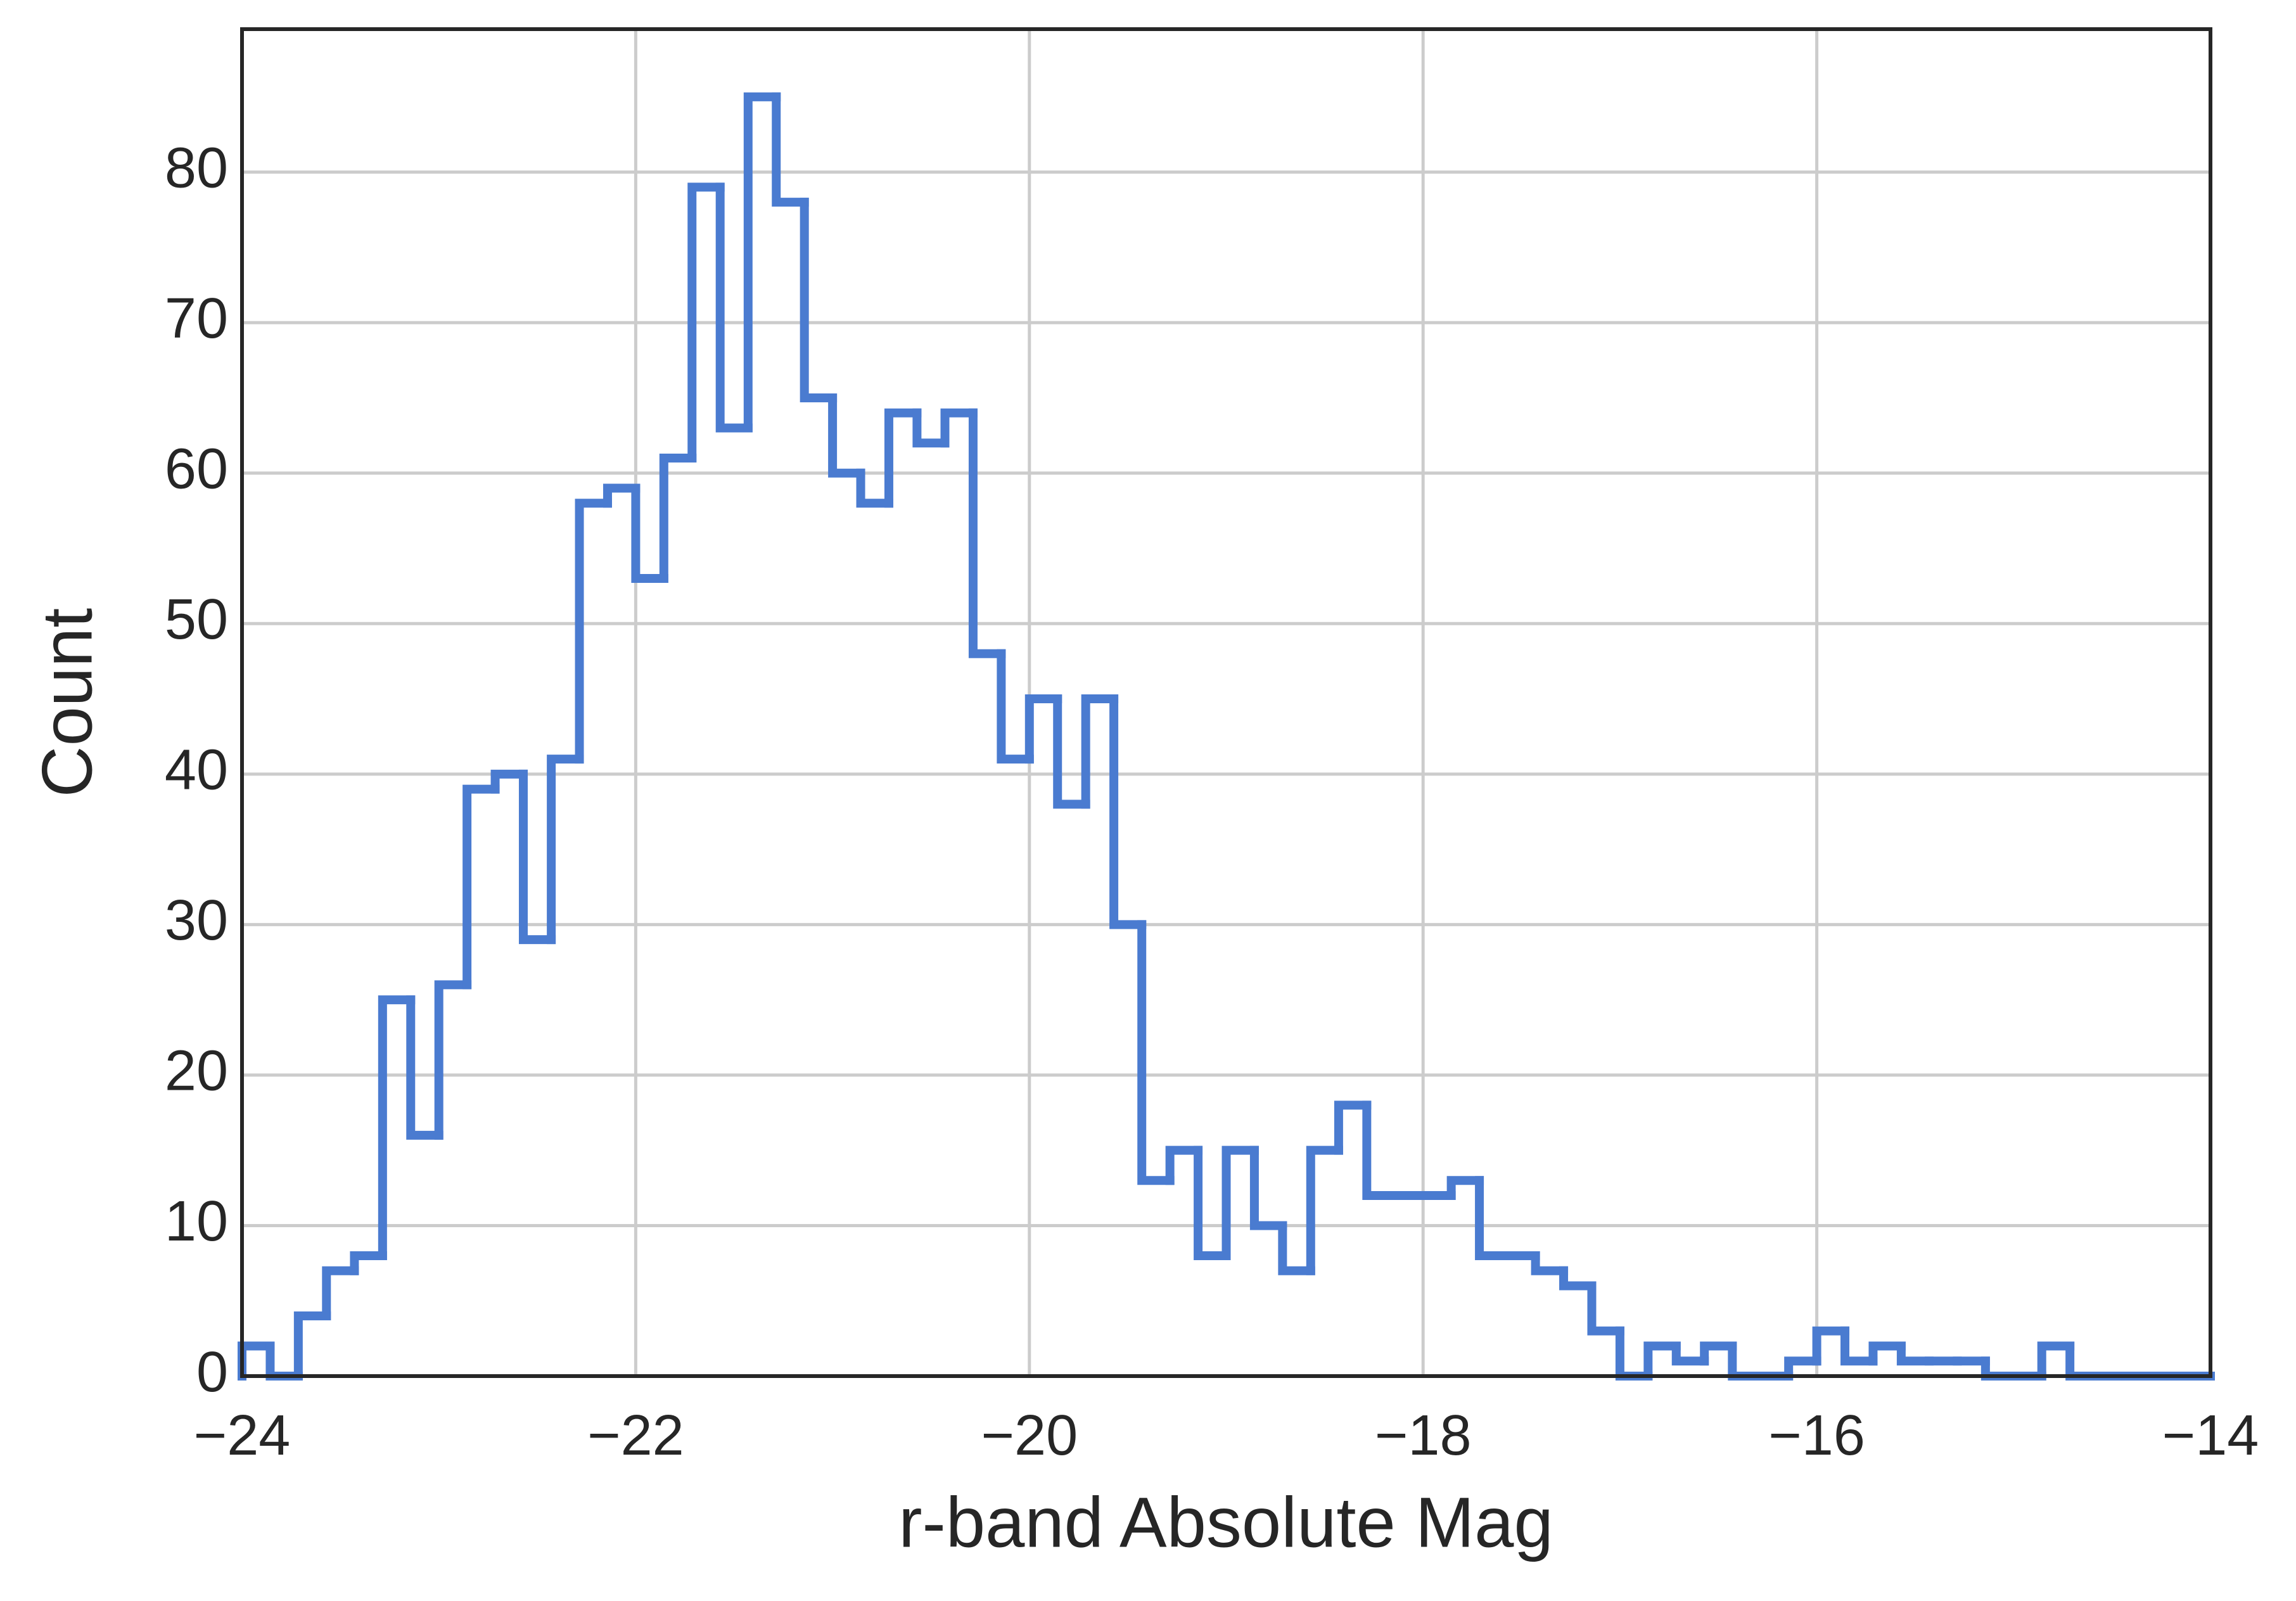  Describe the element at coordinates (196, 469) in the screenshot. I see `y-tick-label: 60` at that location.